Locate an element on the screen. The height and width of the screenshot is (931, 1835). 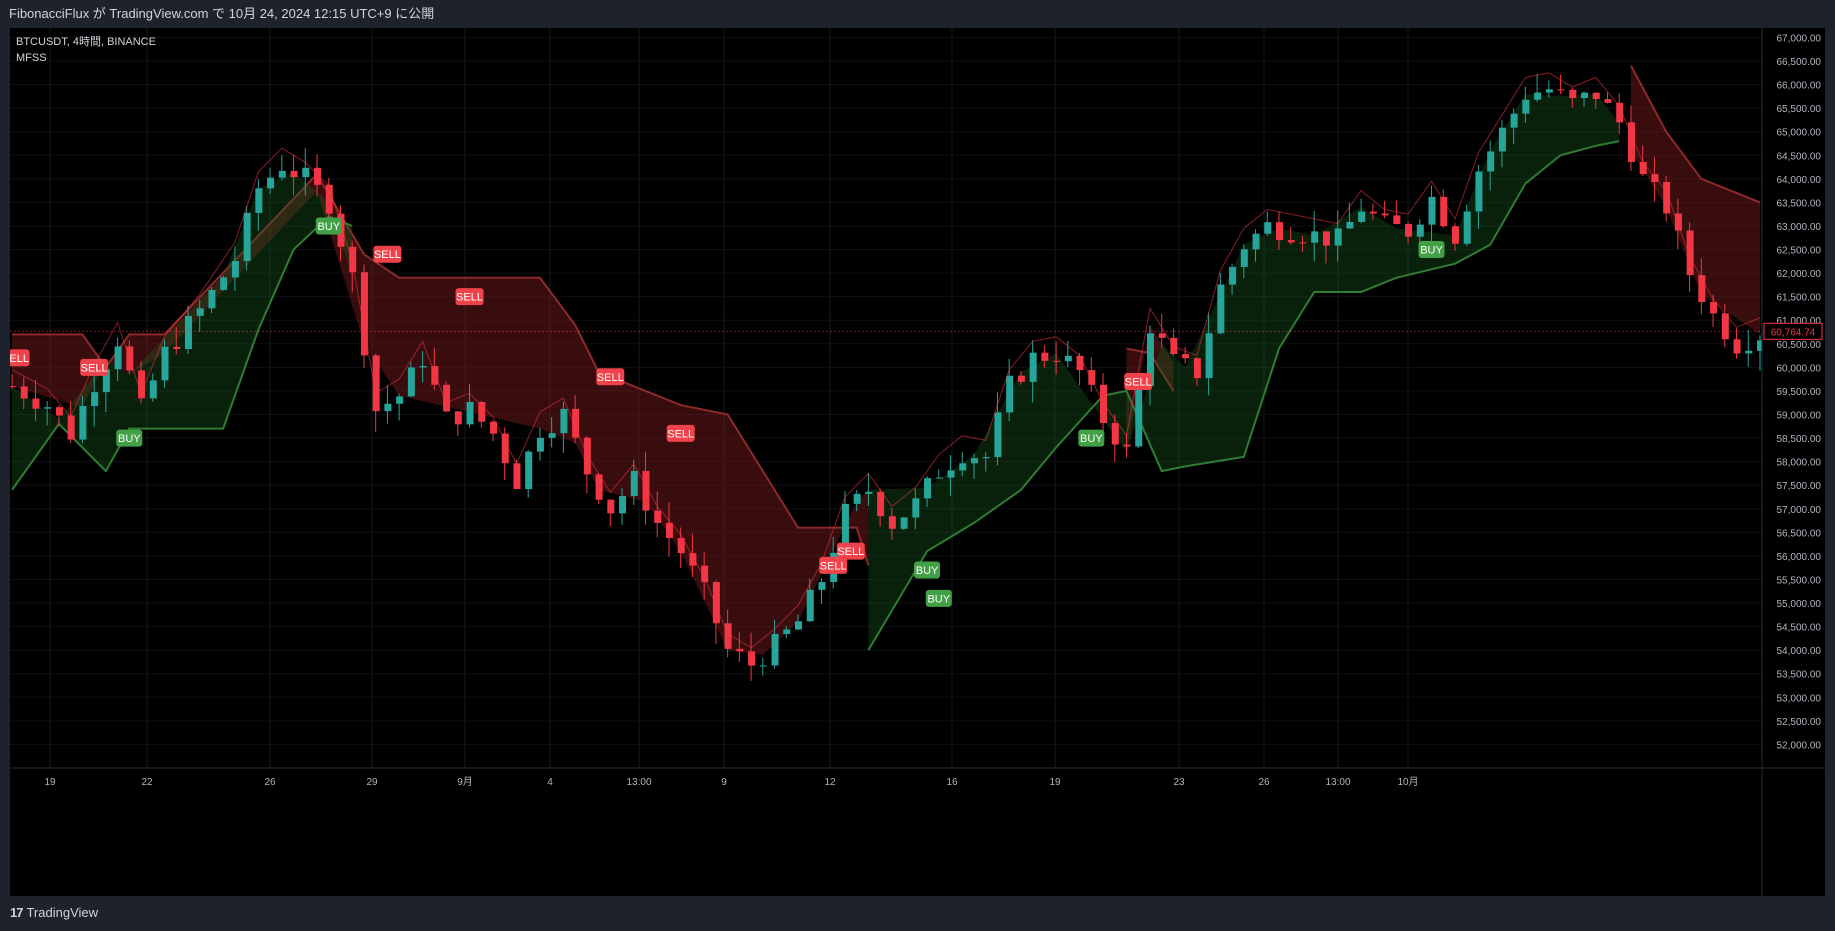
signal-label: SELL is located at coordinates (610, 378).